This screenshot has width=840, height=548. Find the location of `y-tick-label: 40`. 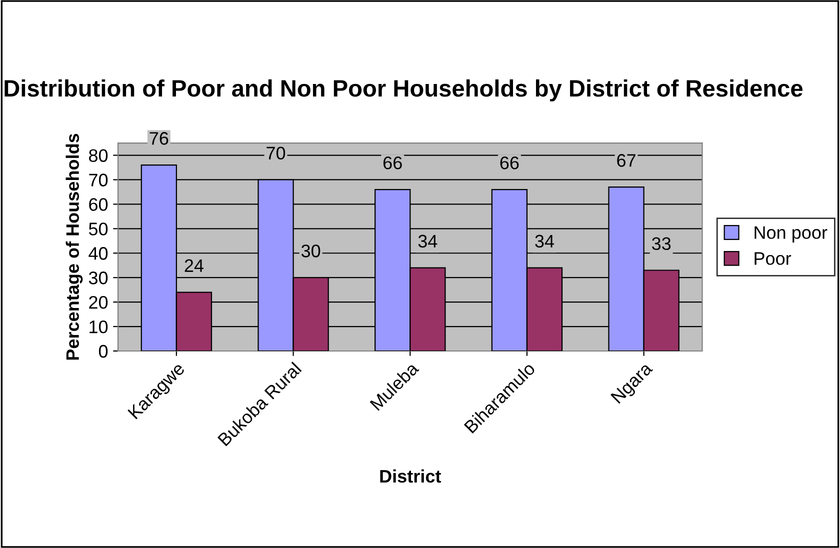

y-tick-label: 40 is located at coordinates (98, 253).